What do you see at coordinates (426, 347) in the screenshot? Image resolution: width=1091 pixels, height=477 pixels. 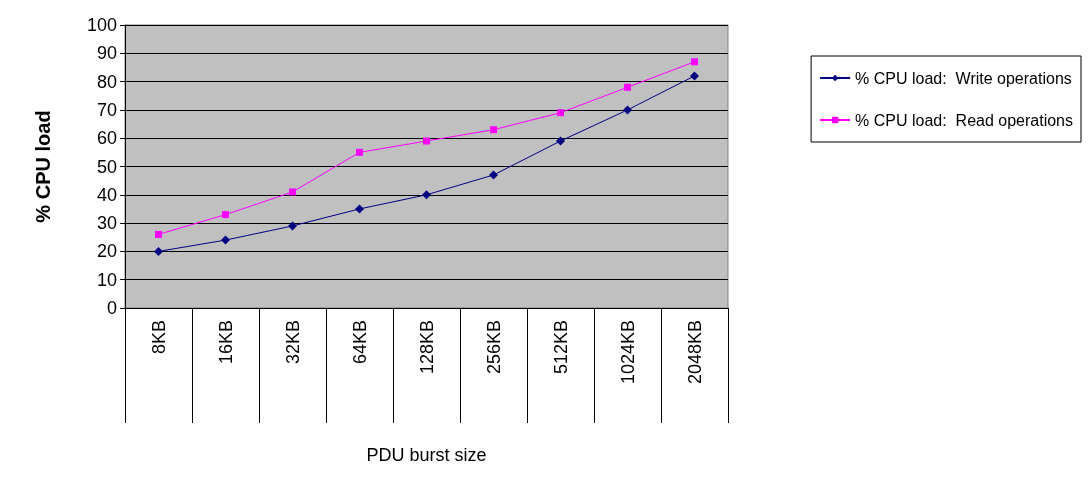 I see `x-tick-label: 128KB` at bounding box center [426, 347].